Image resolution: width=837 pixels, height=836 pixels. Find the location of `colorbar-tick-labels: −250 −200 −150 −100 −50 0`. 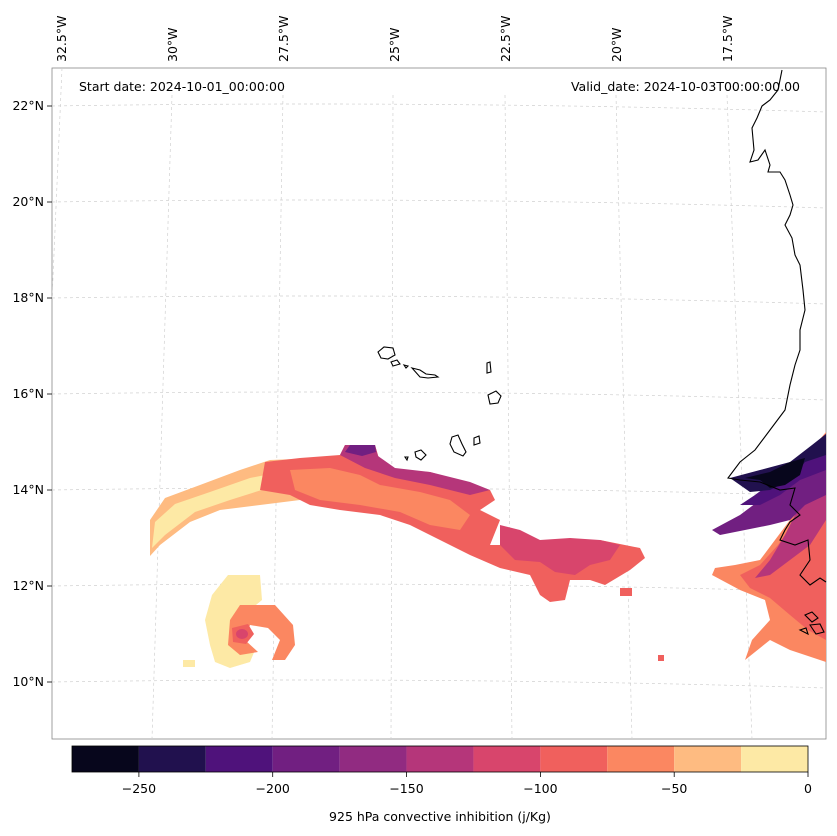

colorbar-tick-labels: −250 −200 −150 −100 −50 0 is located at coordinates (467, 788).